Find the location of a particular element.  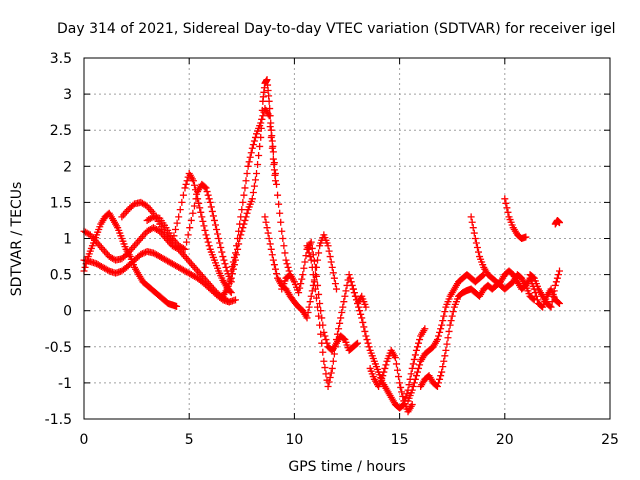

x-tick-label: 5 is located at coordinates (189, 440).